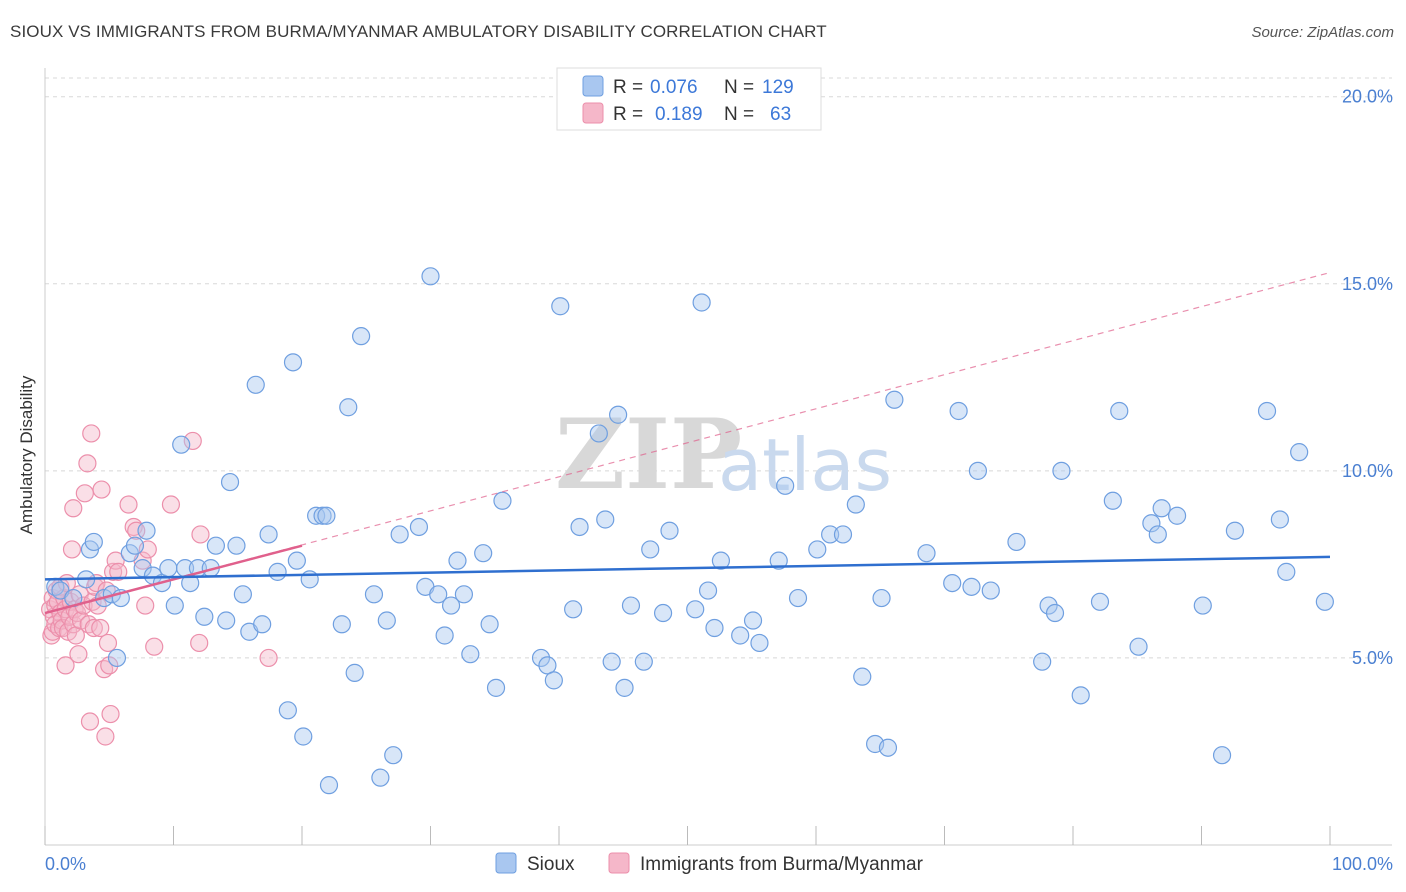  I want to click on burma-trend-line, so click(173, 579).